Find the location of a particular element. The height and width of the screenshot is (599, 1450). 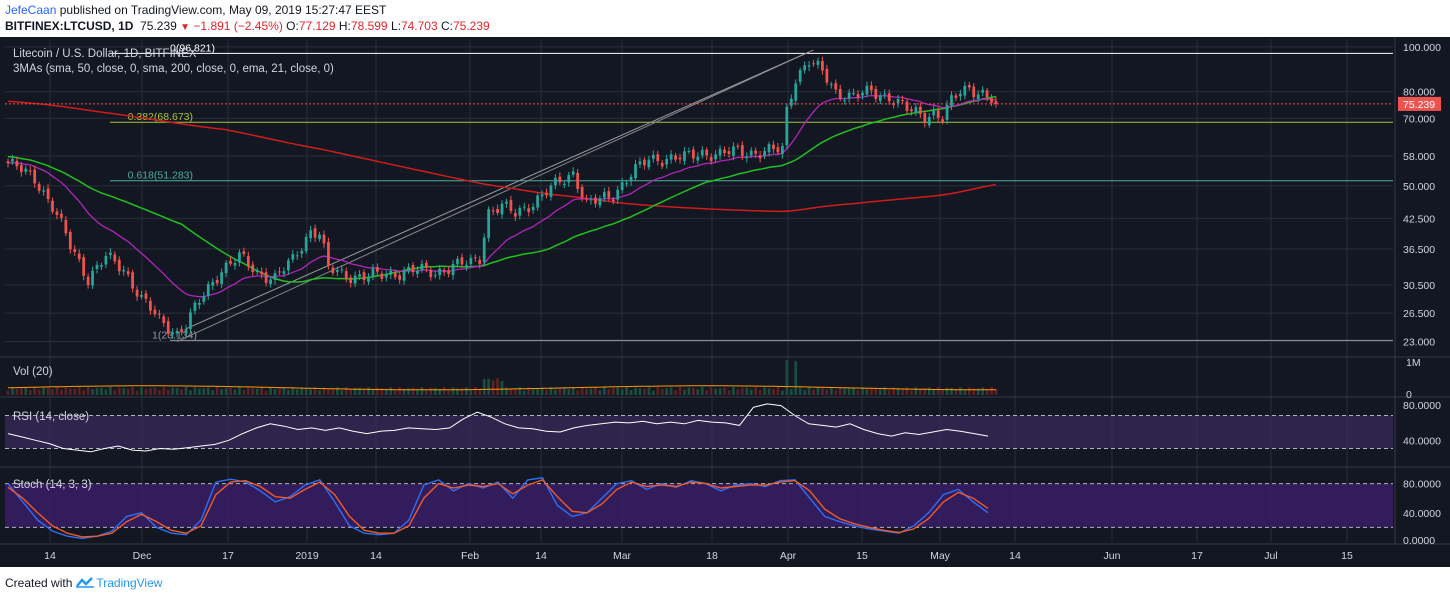

time-tick-label: Apr is located at coordinates (788, 556).